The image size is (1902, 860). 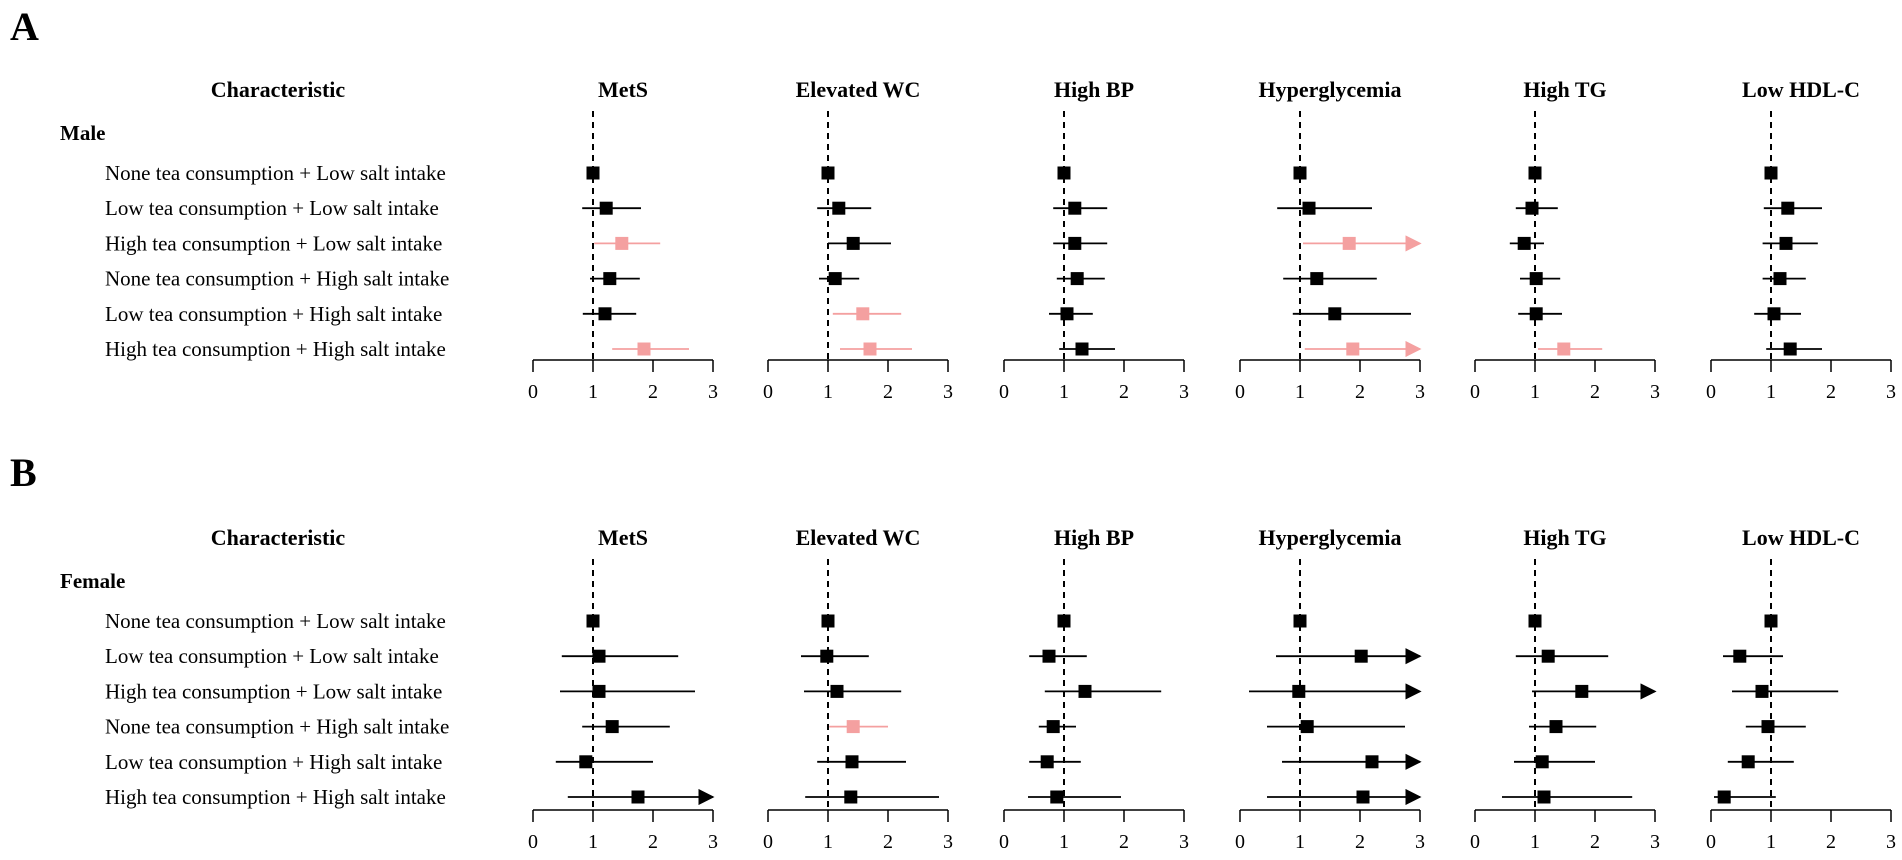 What do you see at coordinates (275, 349) in the screenshot?
I see `panel-a-row-label: High tea consumption + High salt intake` at bounding box center [275, 349].